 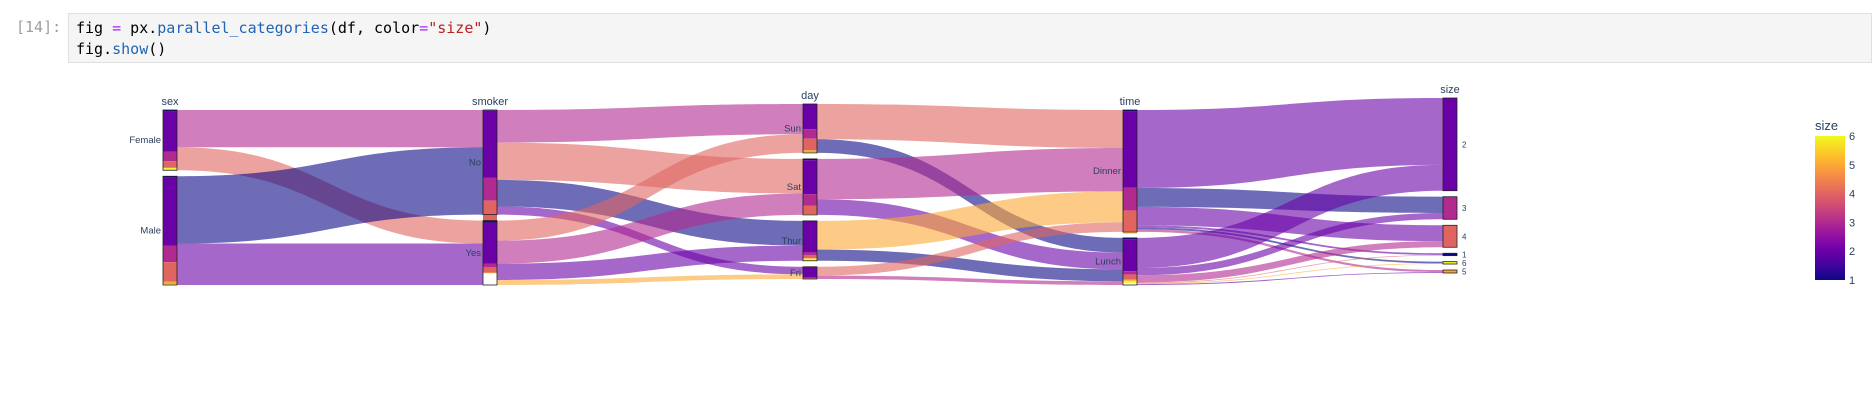 What do you see at coordinates (121, 49) in the screenshot?
I see `code-line-2: fig.show()` at bounding box center [121, 49].